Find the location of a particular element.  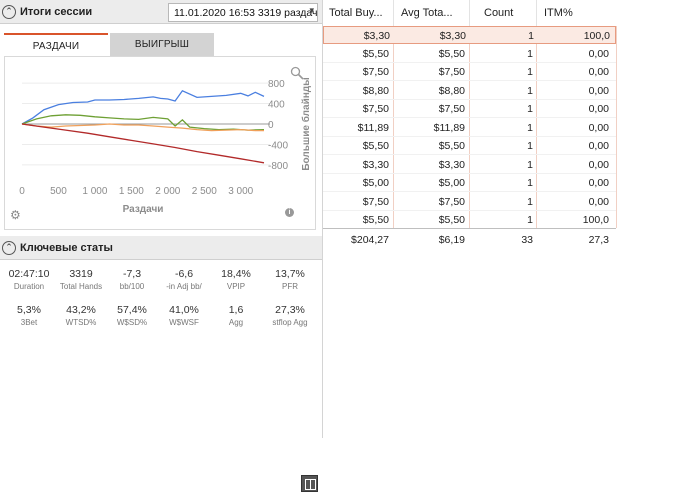

column-header-itm: ITM% is located at coordinates (558, 13).